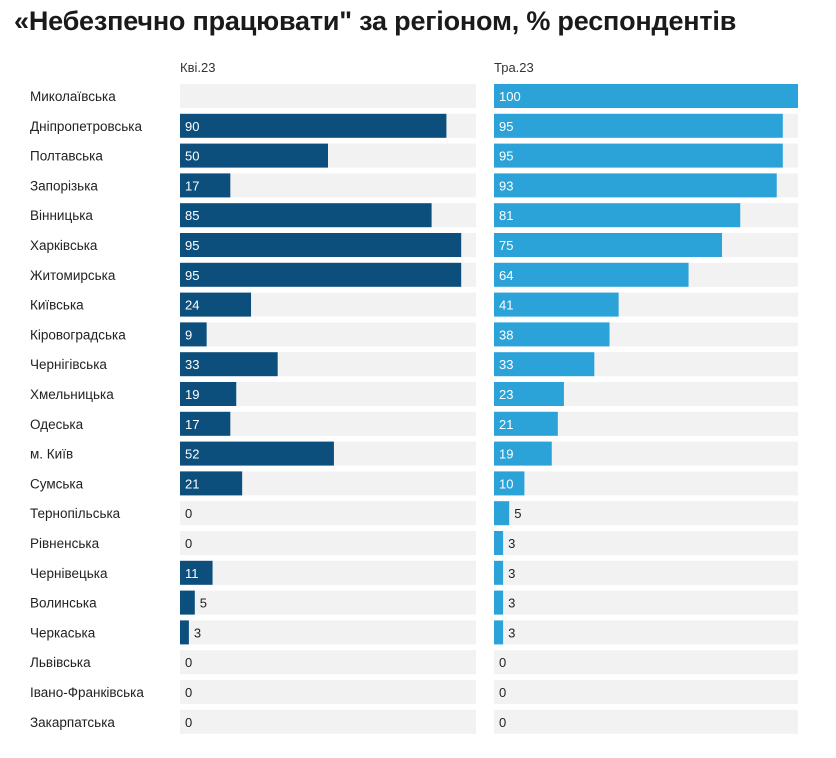 This screenshot has height=758, width=836. I want to click on data-label: 93, so click(506, 185).